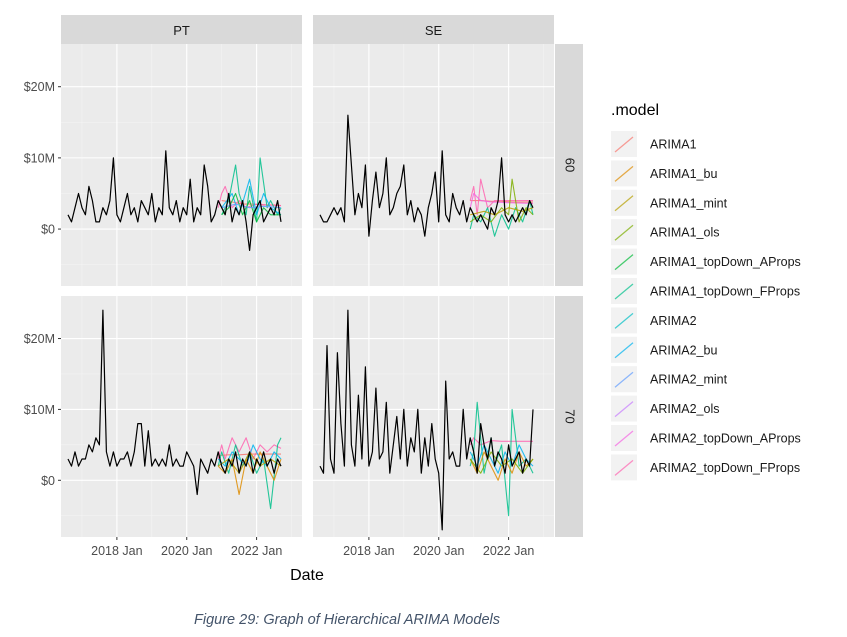  What do you see at coordinates (683, 174) in the screenshot?
I see `legend-label-arima1-bu: ARIMA1_bu` at bounding box center [683, 174].